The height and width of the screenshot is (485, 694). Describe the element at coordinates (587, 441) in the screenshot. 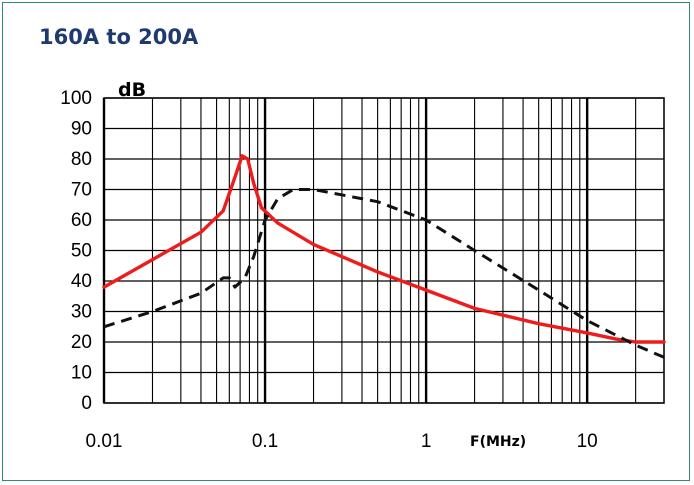

I see `x-tick-label: 10` at that location.